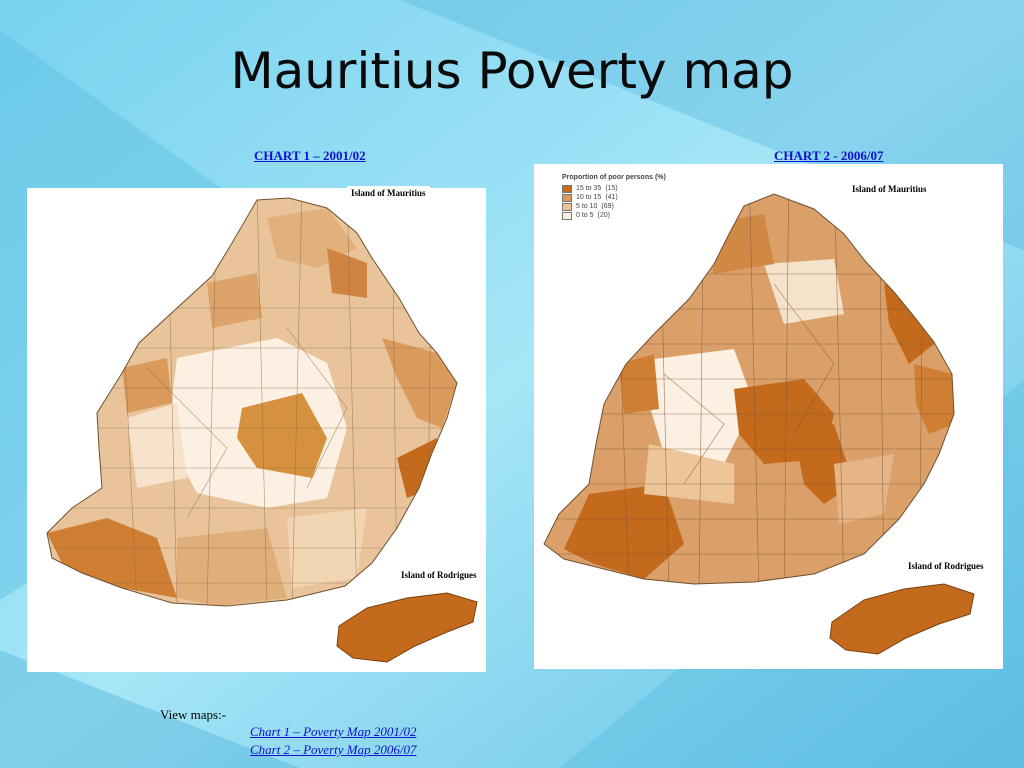 This screenshot has height=768, width=1024. I want to click on legend-item: 15 to 35 (15), so click(614, 188).